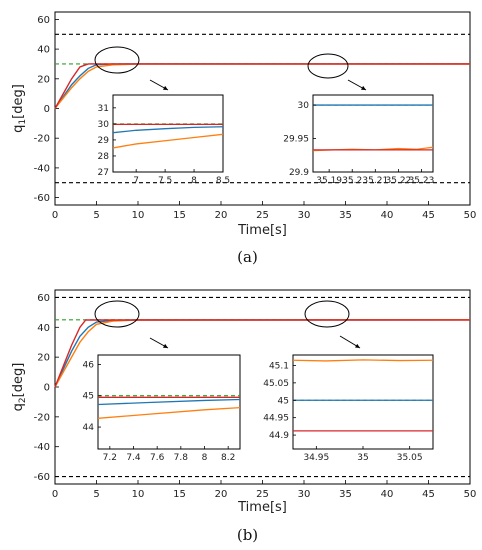 The image size is (482, 550). What do you see at coordinates (89, 428) in the screenshot?
I see `inset-y-tick-label: 44` at bounding box center [89, 428].